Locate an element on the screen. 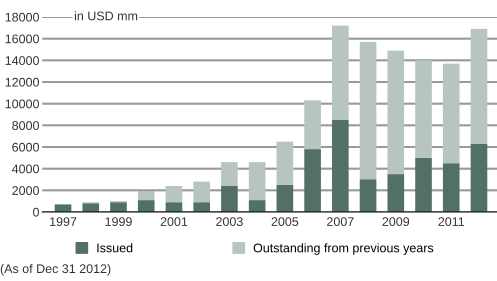 The height and width of the screenshot is (281, 497). x-tick-label: 2005 is located at coordinates (285, 221).